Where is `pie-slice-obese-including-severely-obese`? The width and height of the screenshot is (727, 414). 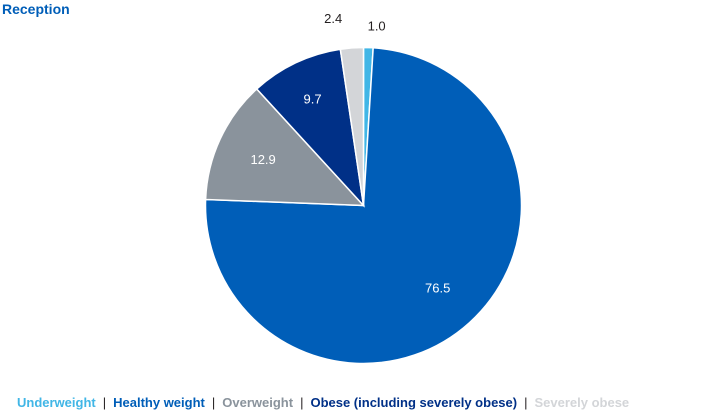
pie-slice-obese-including-severely-obese is located at coordinates (310, 128).